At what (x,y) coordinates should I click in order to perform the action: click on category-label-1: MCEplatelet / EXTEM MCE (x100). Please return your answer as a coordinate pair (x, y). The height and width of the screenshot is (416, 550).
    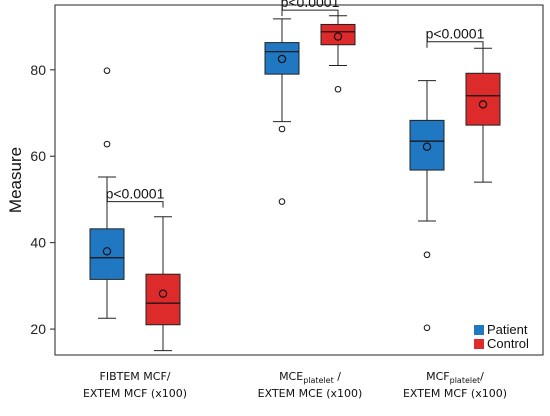
    Looking at the image, I should click on (310, 385).